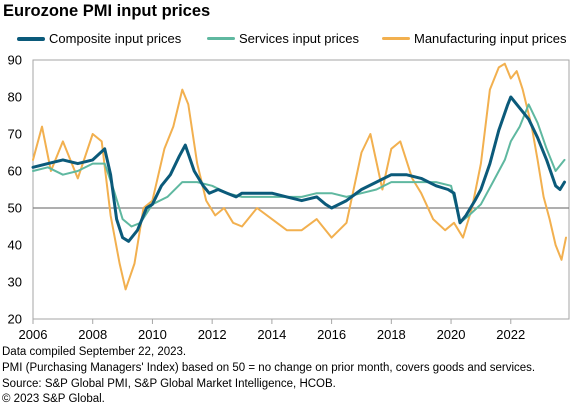  I want to click on y-tick-label: 30, so click(15, 282).